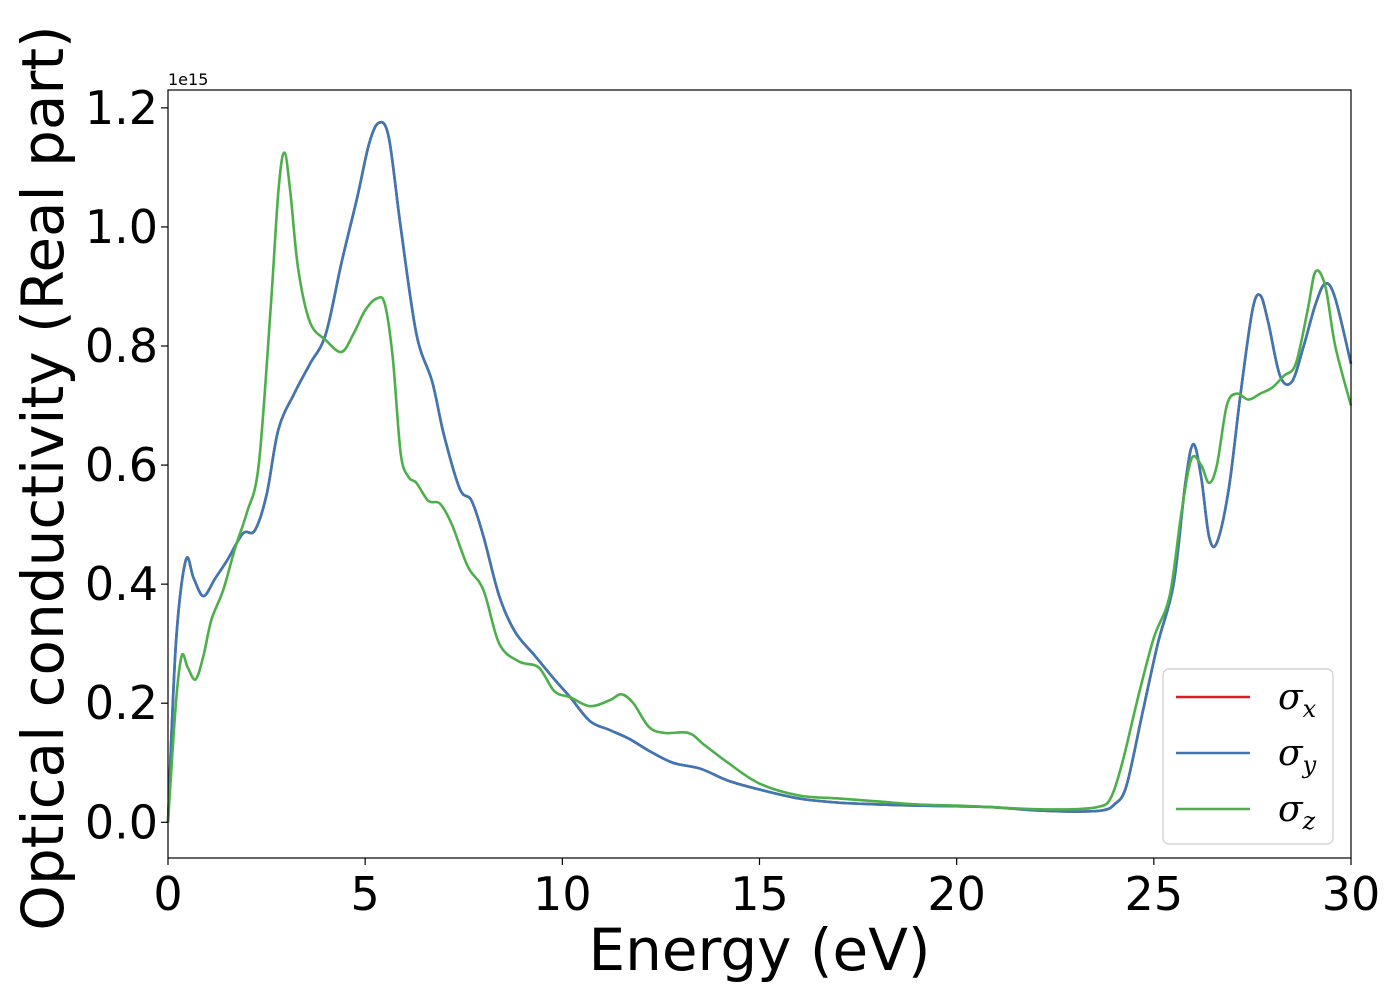 This screenshot has width=1400, height=1000. Describe the element at coordinates (759, 950) in the screenshot. I see `x-axis-label: Energy (eV)` at that location.